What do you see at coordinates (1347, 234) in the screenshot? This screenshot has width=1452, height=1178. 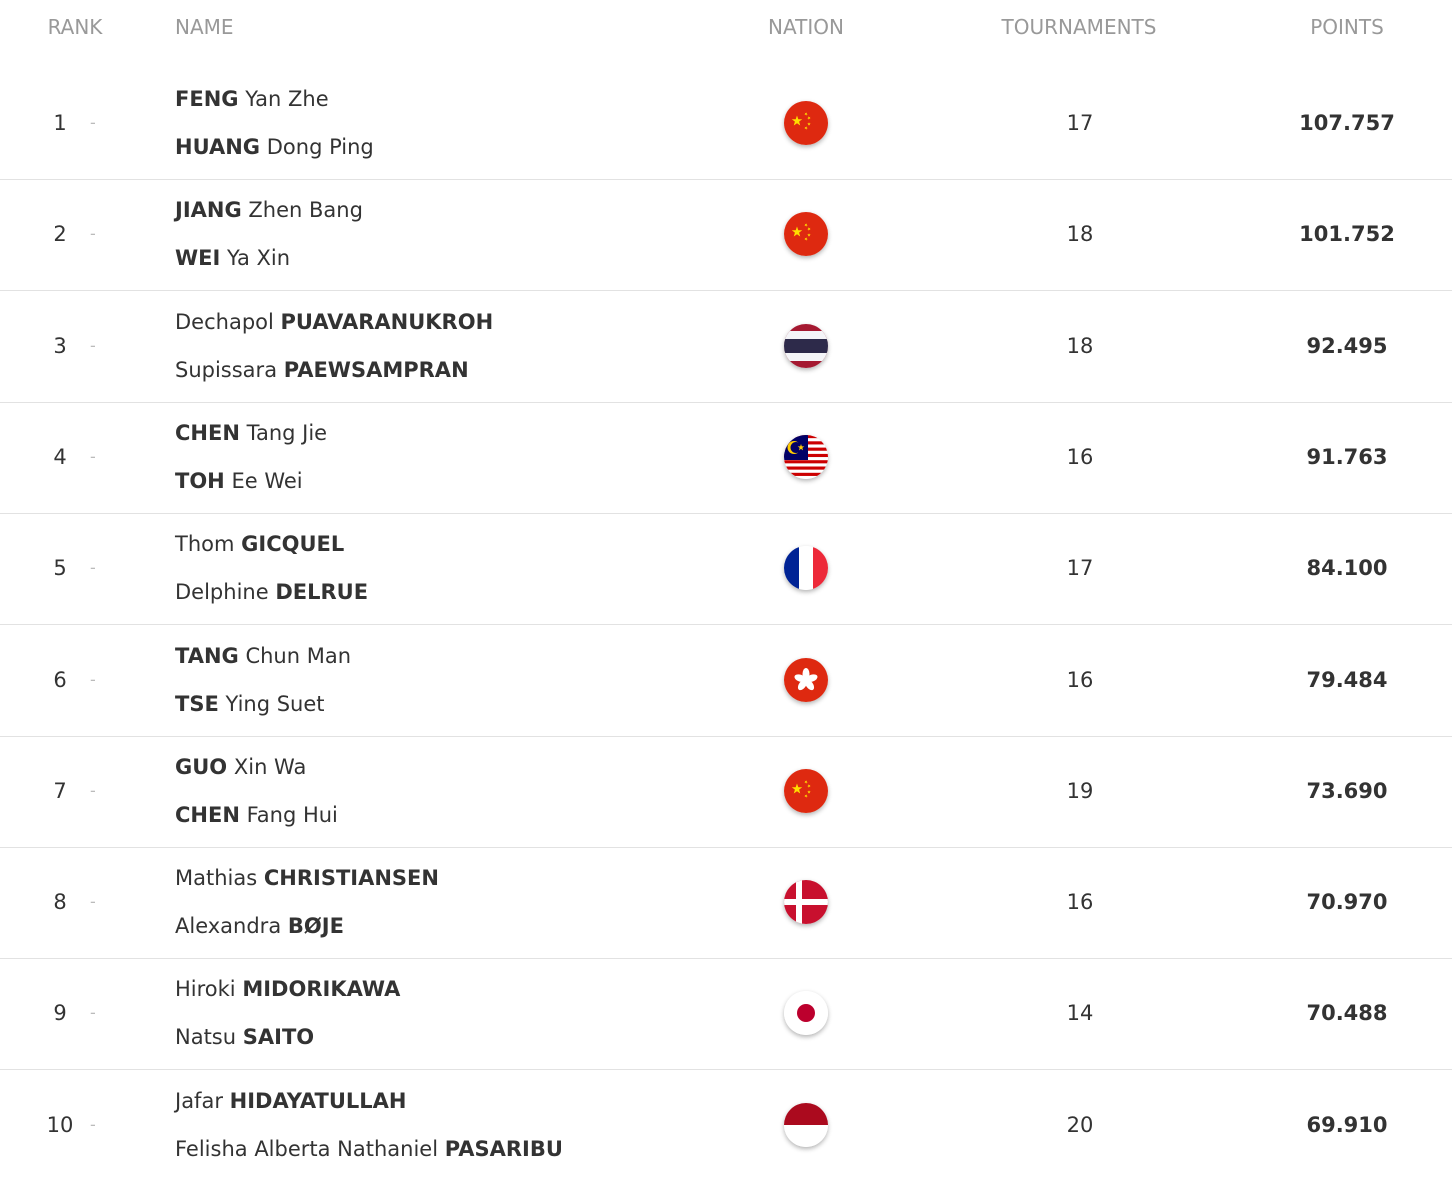 I see `points: 101.752` at bounding box center [1347, 234].